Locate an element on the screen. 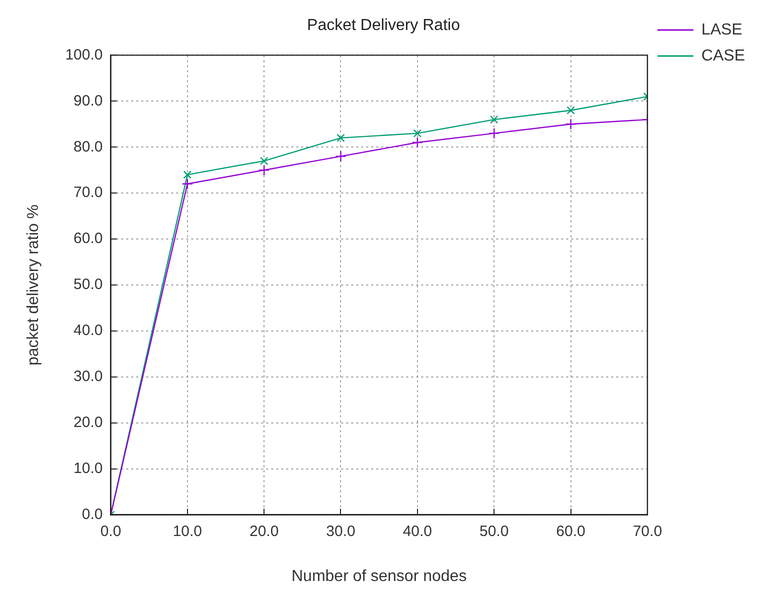  x-tick-label: 0.0 is located at coordinates (111, 531).